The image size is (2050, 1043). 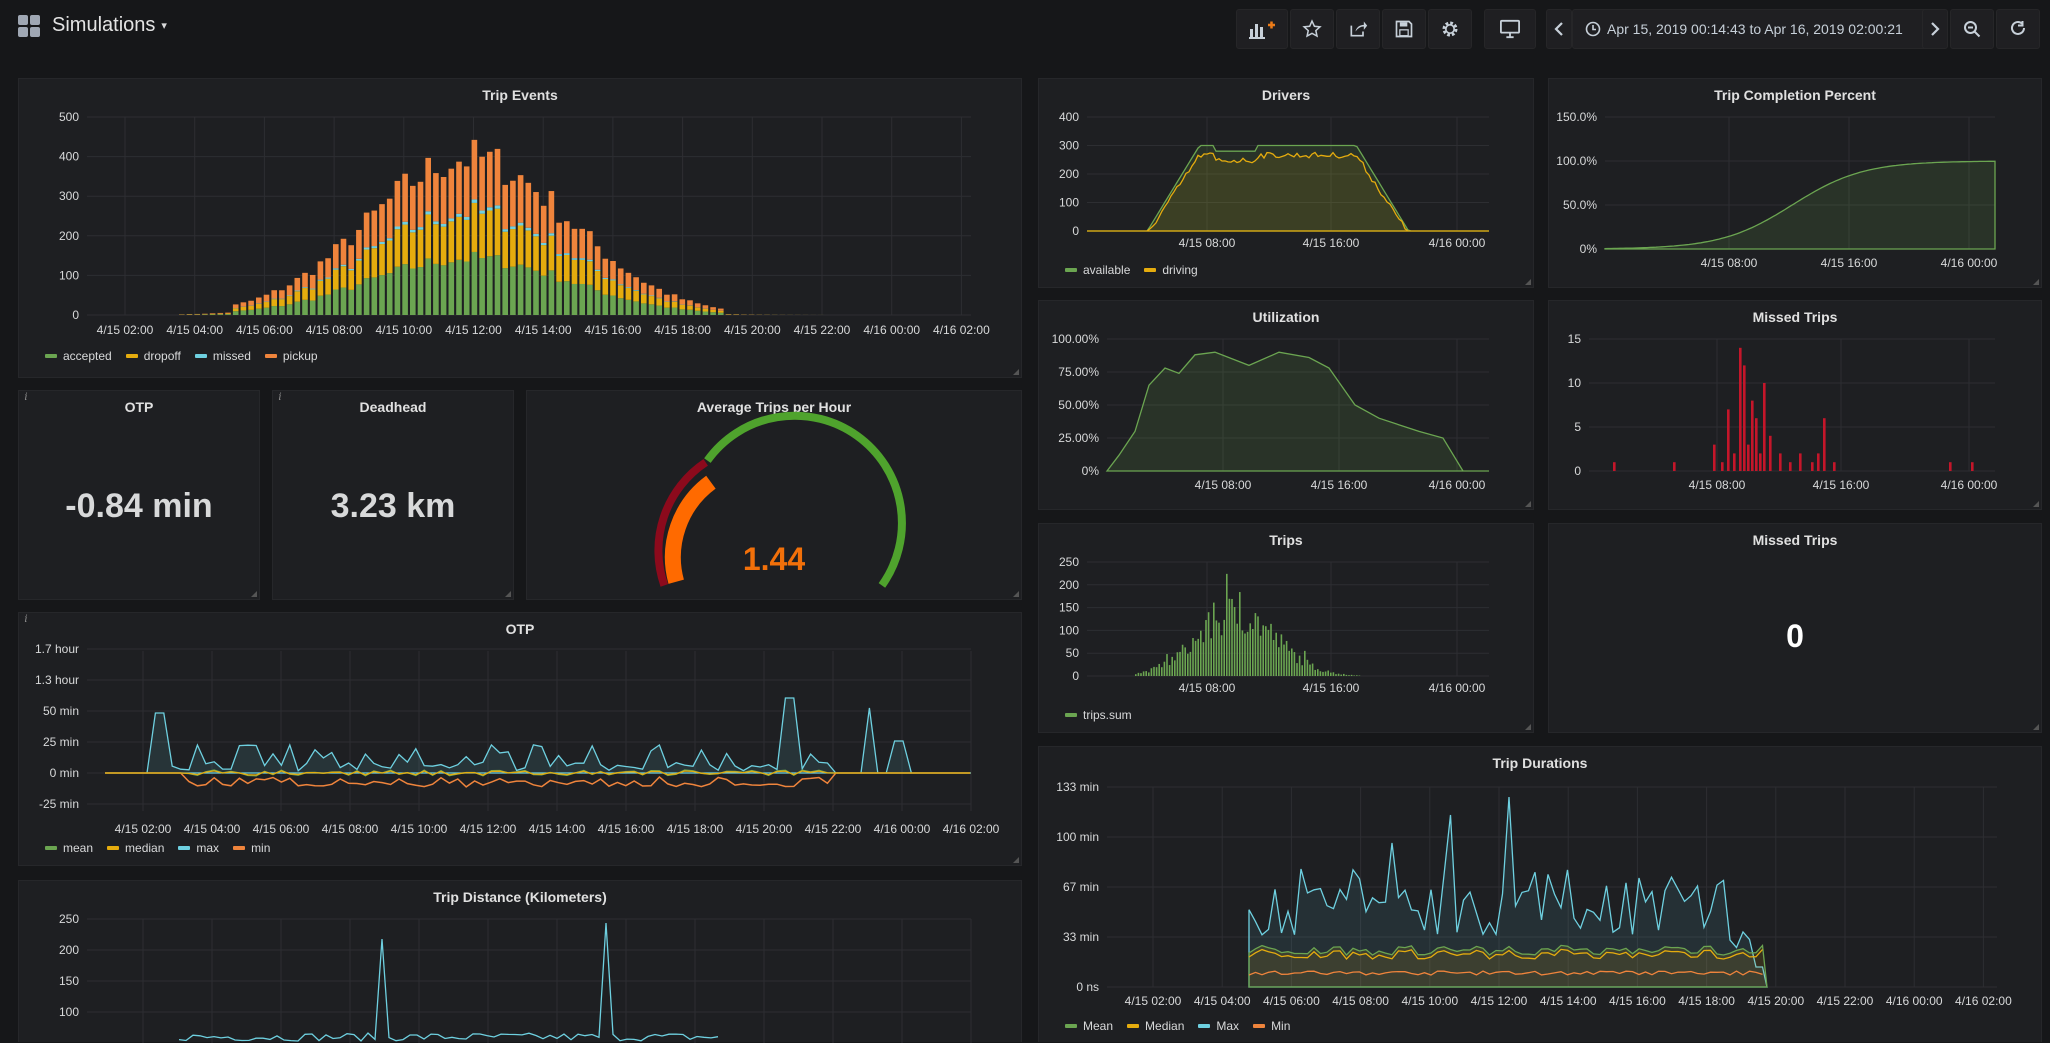 I want to click on legend-label: accepted, so click(x=87, y=356).